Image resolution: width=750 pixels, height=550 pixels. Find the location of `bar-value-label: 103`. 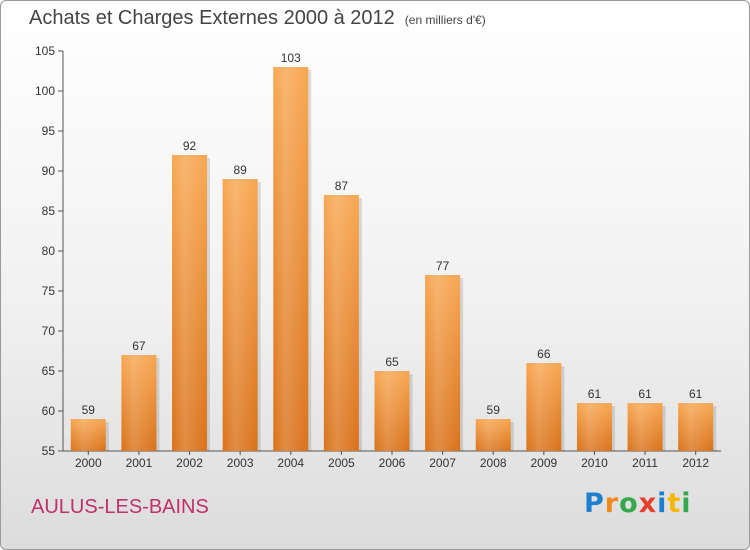

bar-value-label: 103 is located at coordinates (291, 58).